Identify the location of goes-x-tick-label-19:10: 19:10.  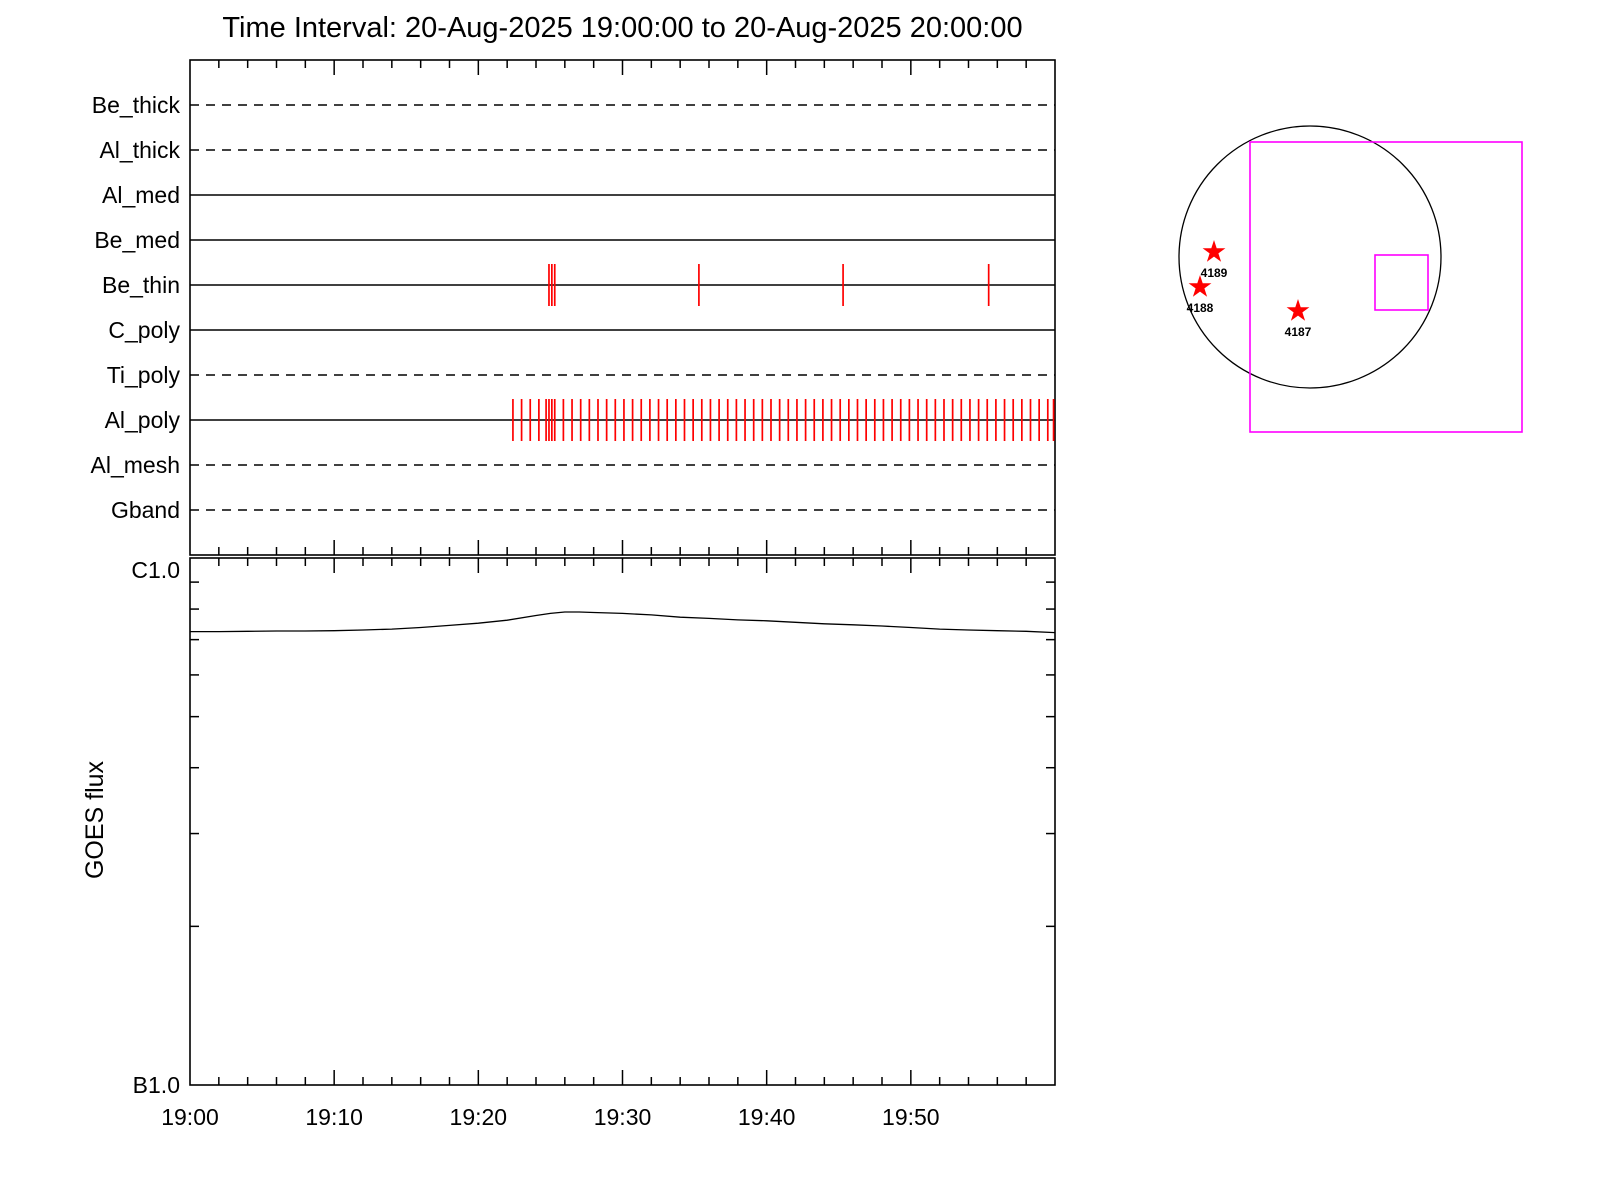
(334, 1117).